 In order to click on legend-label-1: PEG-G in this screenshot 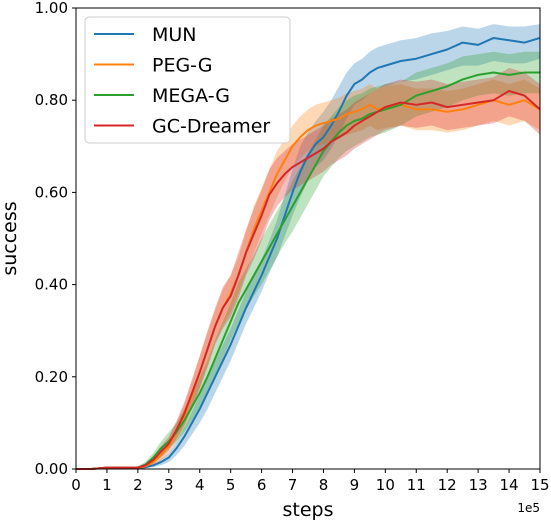, I will do `click(182, 66)`.